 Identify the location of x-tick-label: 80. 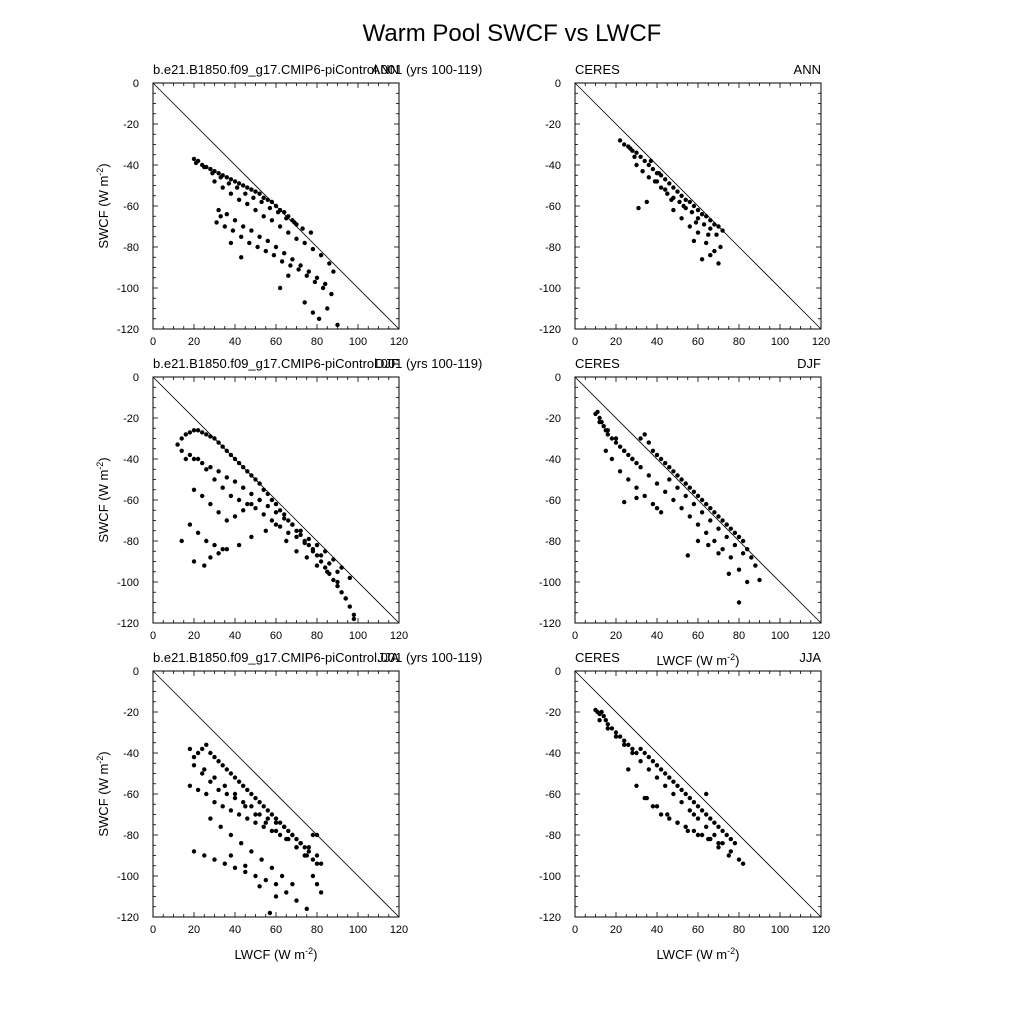
(739, 930).